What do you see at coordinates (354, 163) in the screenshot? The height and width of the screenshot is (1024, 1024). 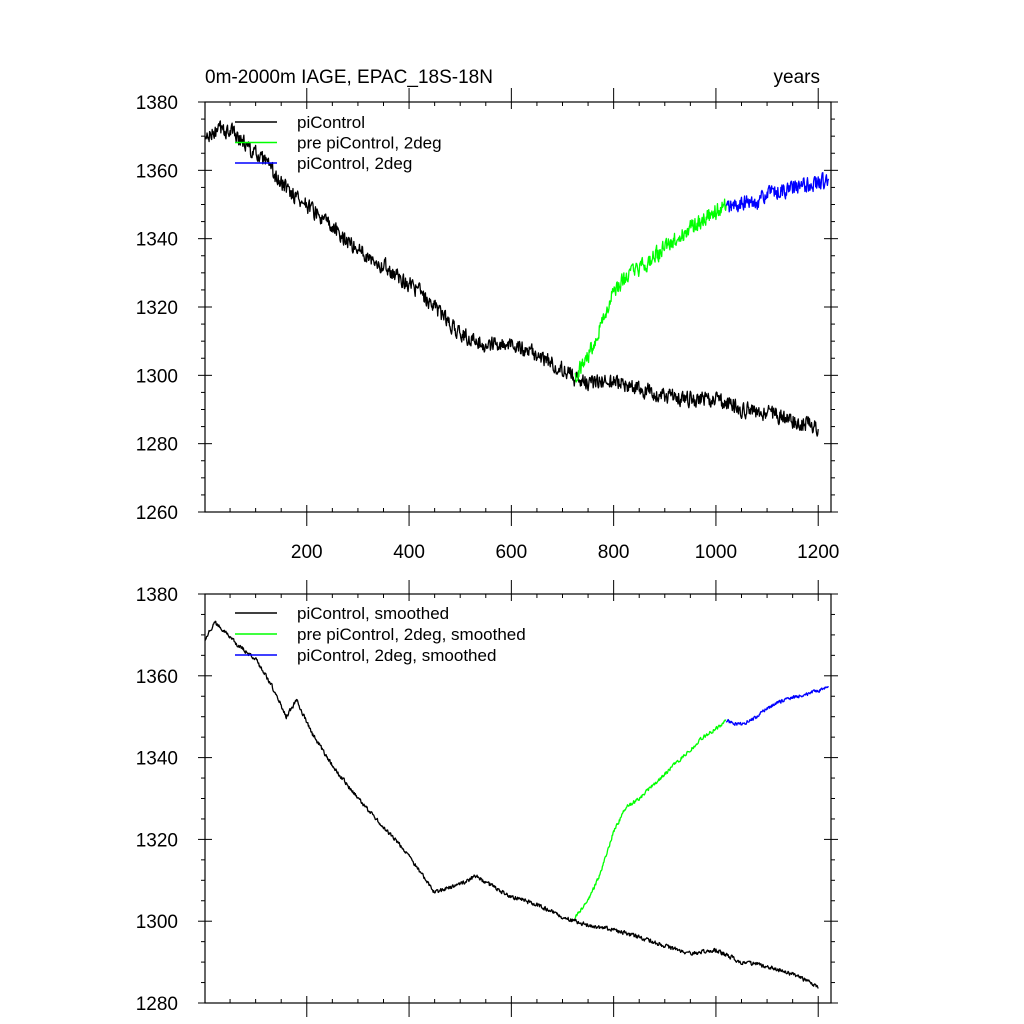 I see `legend-label: piControl, 2deg` at bounding box center [354, 163].